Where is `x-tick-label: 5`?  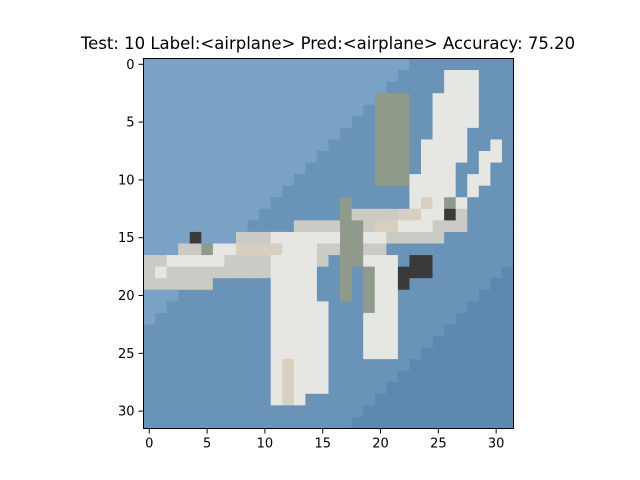 x-tick-label: 5 is located at coordinates (207, 444).